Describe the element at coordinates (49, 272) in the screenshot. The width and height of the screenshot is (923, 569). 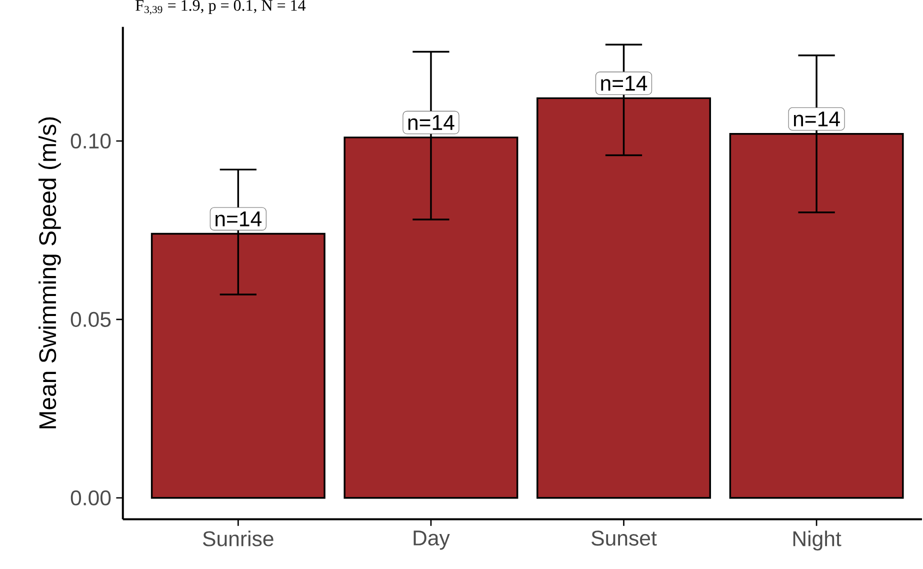
I see `y-axis-title: Mean Swimming Speed (m/s)` at that location.